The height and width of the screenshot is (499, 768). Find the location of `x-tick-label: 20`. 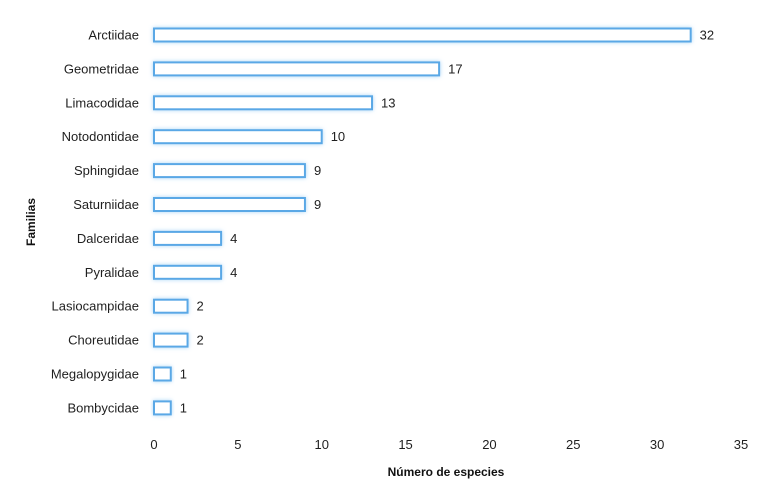

x-tick-label: 20 is located at coordinates (489, 444).